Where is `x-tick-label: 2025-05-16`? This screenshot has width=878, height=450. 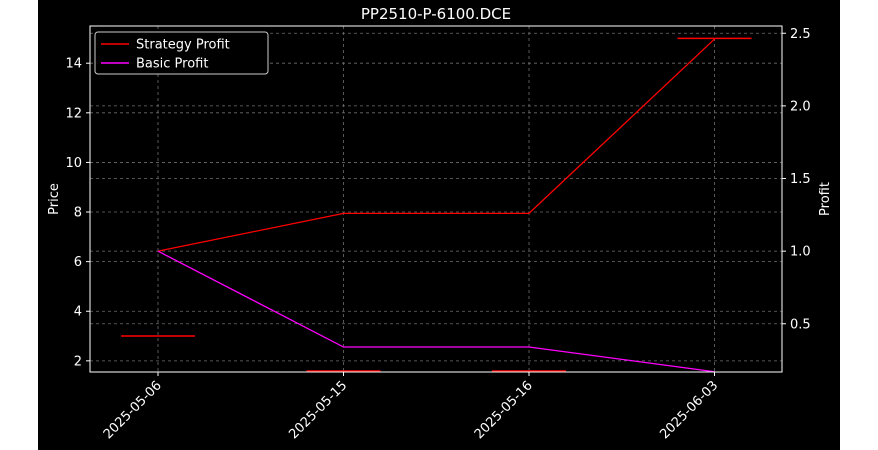 x-tick-label: 2025-05-16 is located at coordinates (504, 410).